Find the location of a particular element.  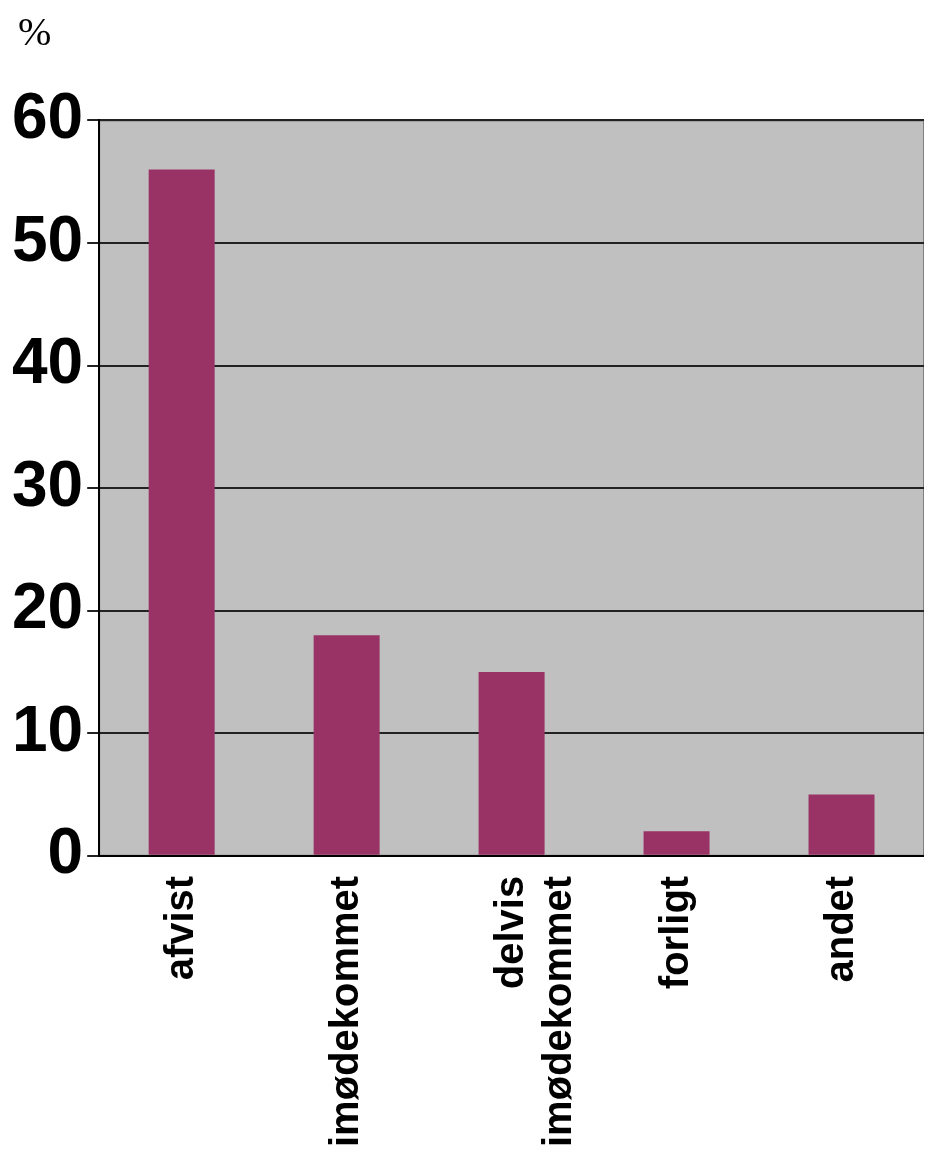

y-tick-label: 30 is located at coordinates (48, 483).